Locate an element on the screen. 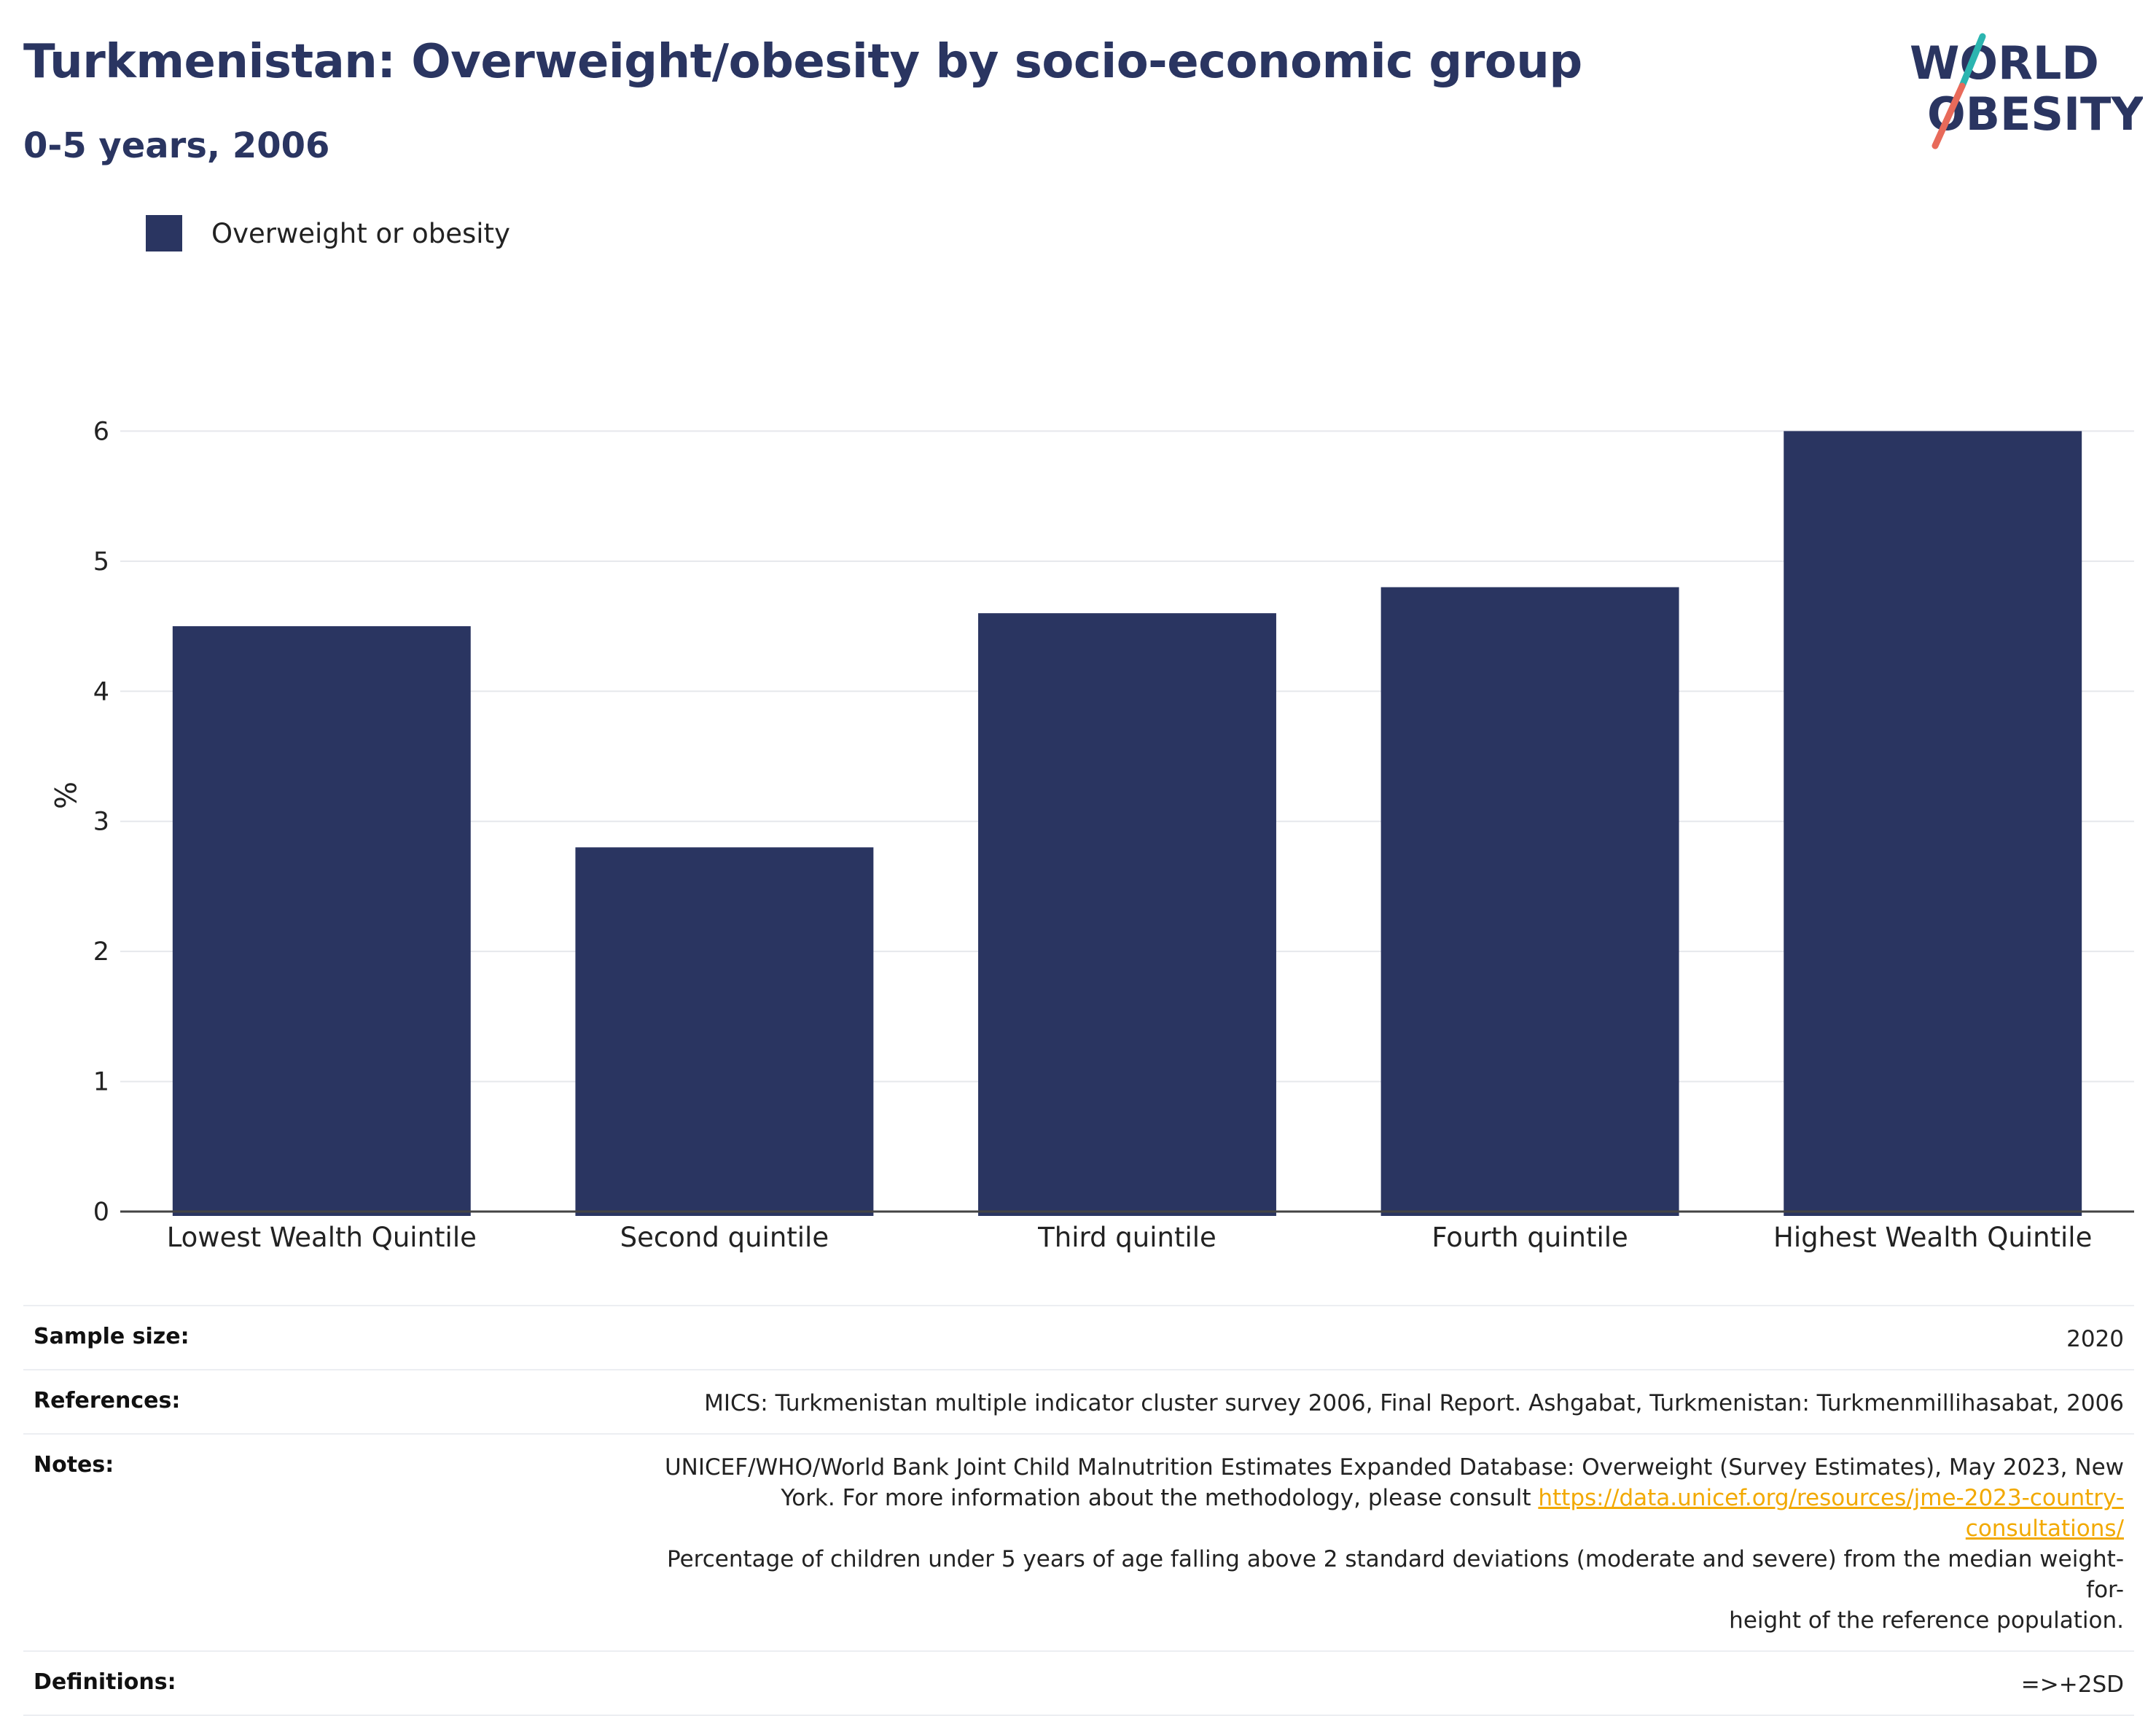  bar-second-quintile is located at coordinates (724, 1031).